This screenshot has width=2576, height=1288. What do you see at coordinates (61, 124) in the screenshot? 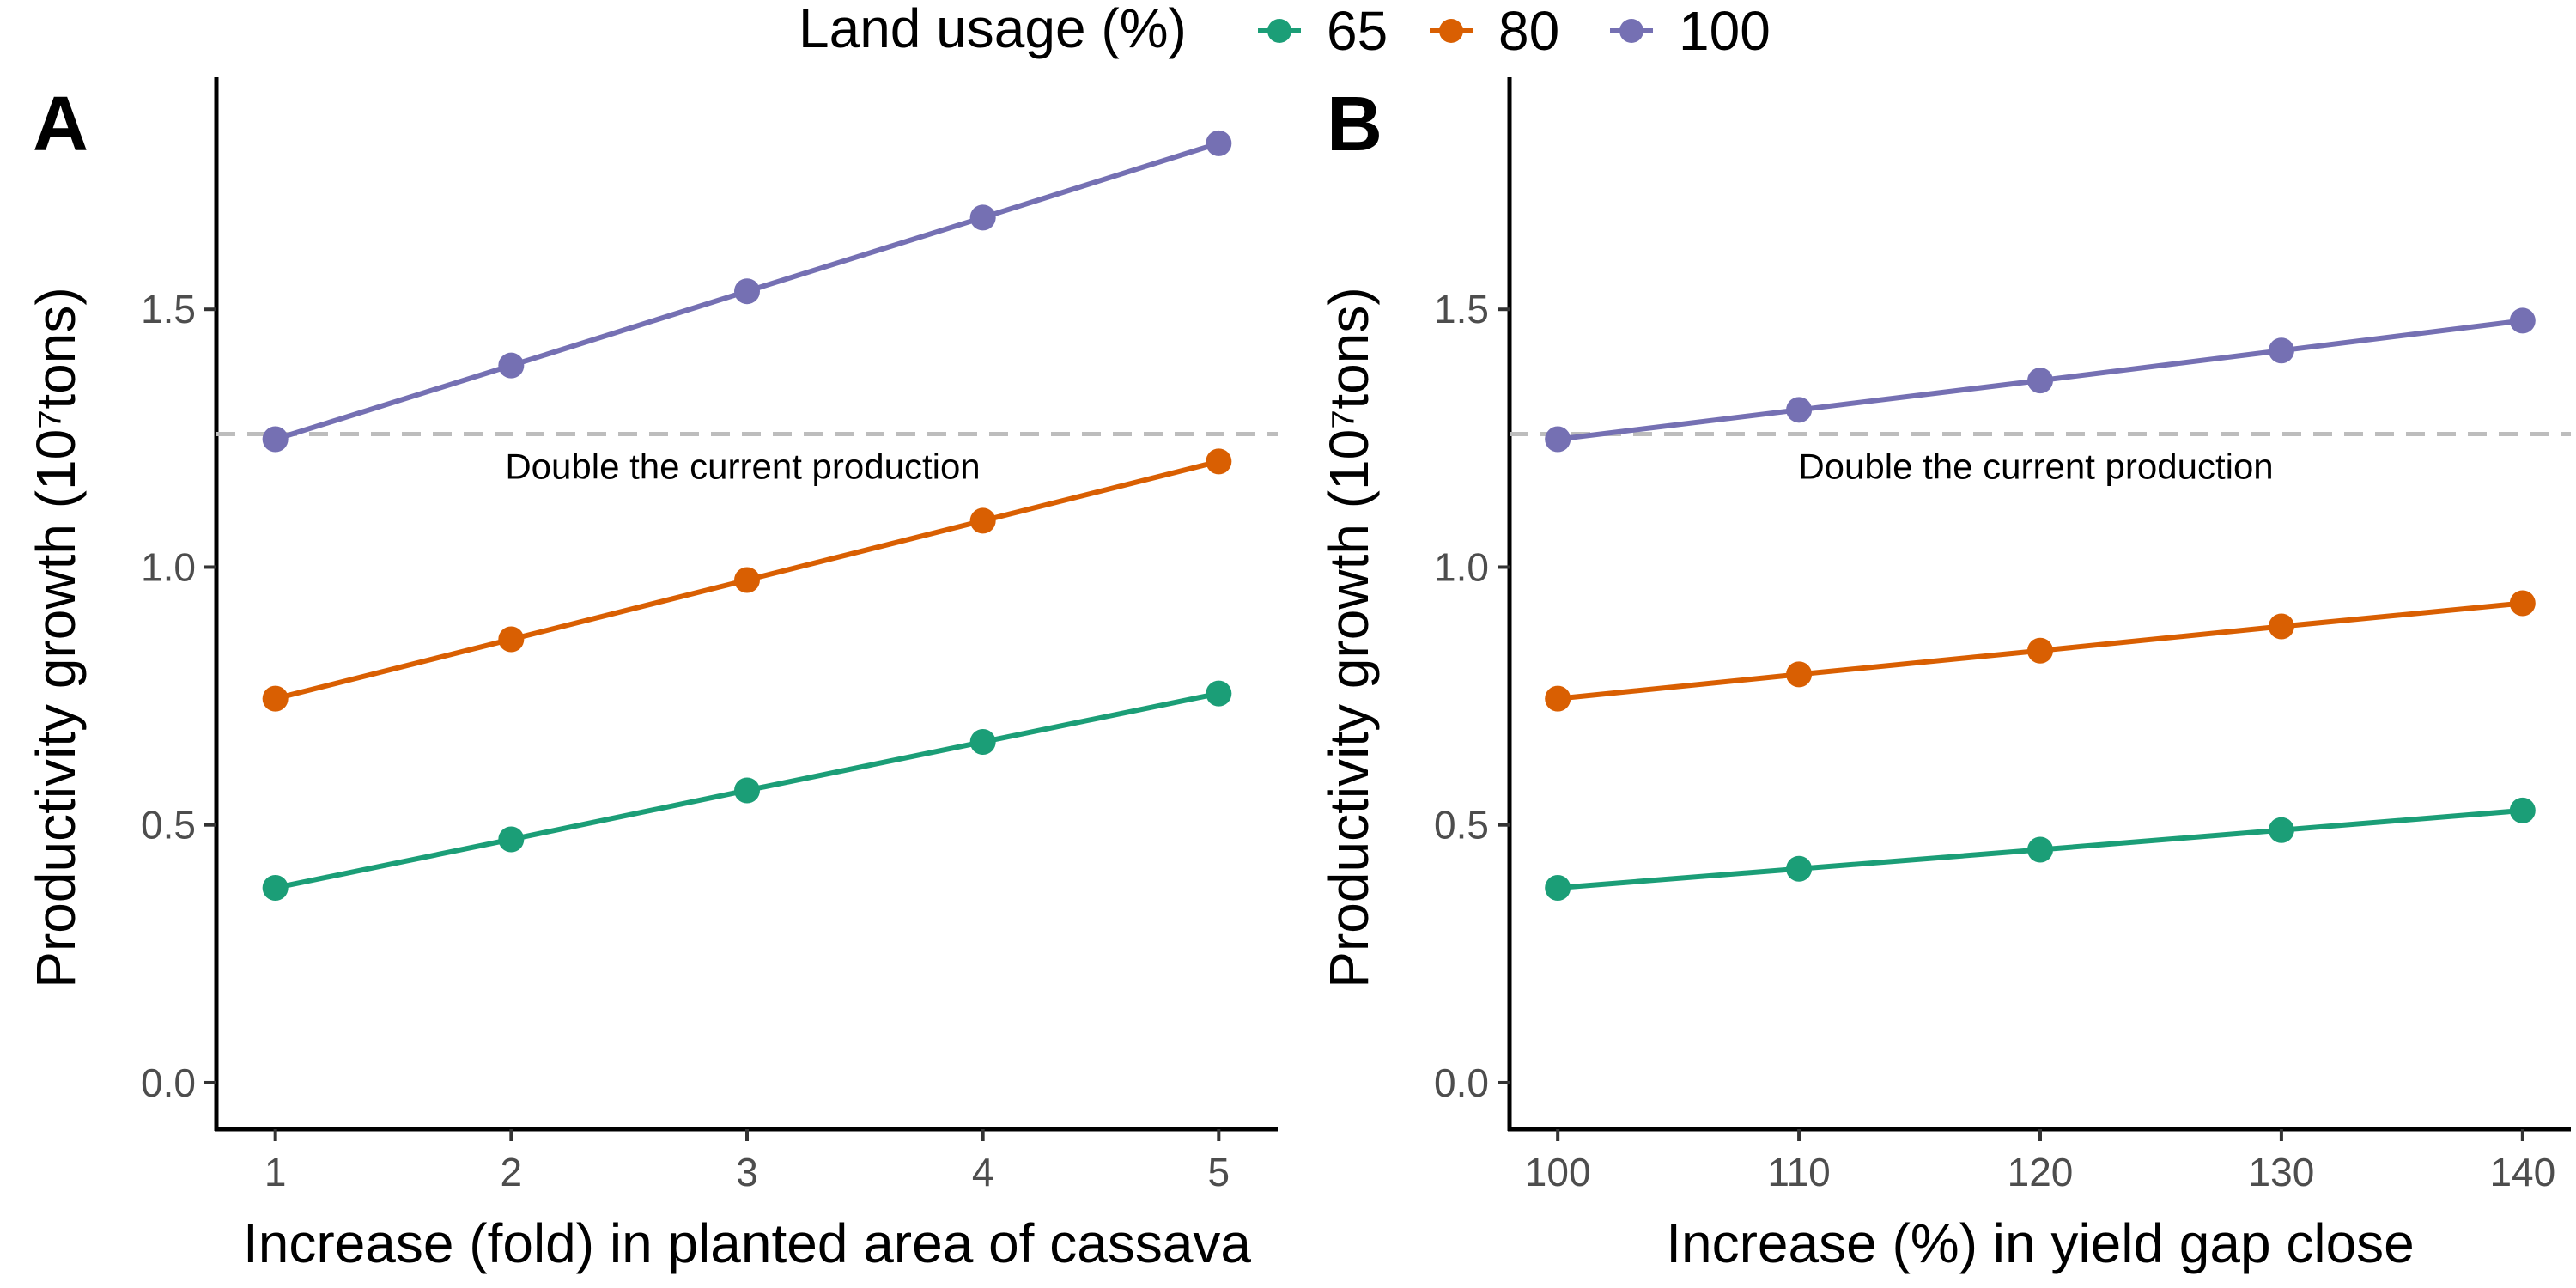
I see `panel-a-tag: A` at bounding box center [61, 124].